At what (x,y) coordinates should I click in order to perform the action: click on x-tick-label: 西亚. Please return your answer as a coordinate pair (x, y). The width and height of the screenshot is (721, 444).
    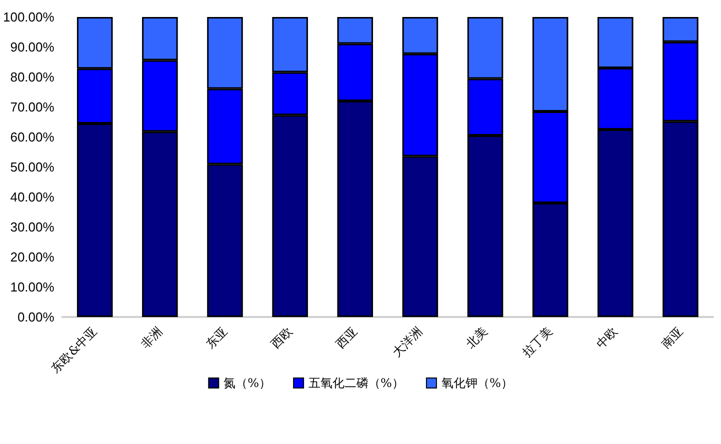
    Looking at the image, I should click on (346, 337).